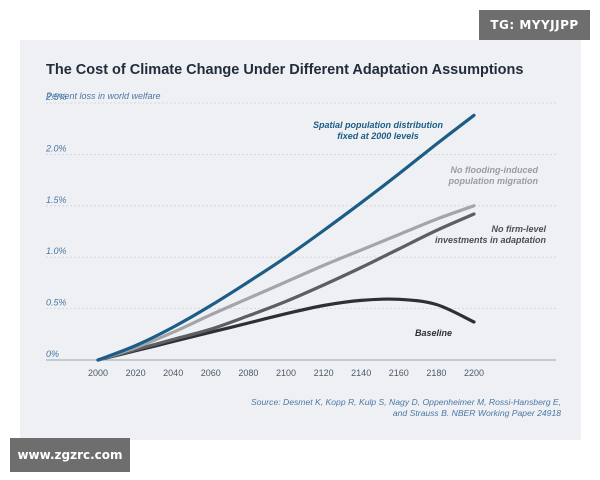  What do you see at coordinates (56, 303) in the screenshot?
I see `y-tick-label: 0.5%` at bounding box center [56, 303].